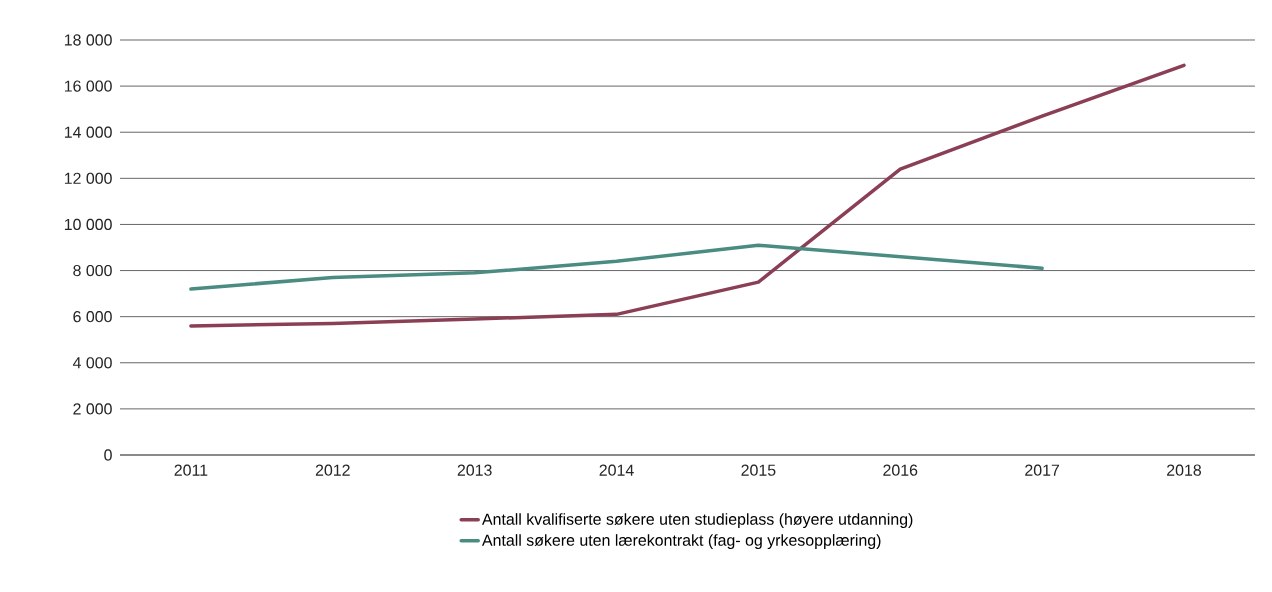 This screenshot has height=592, width=1272. What do you see at coordinates (1042, 470) in the screenshot?
I see `x-tick-label: 2017` at bounding box center [1042, 470].